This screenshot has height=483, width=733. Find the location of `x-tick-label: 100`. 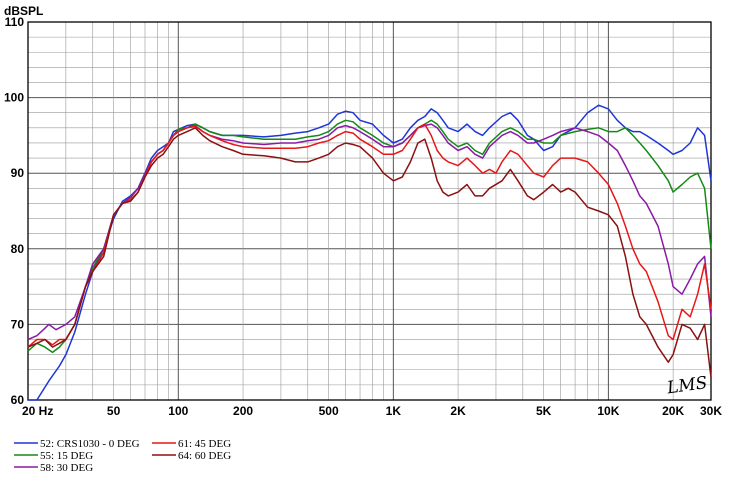

x-tick-label: 100 is located at coordinates (178, 411).